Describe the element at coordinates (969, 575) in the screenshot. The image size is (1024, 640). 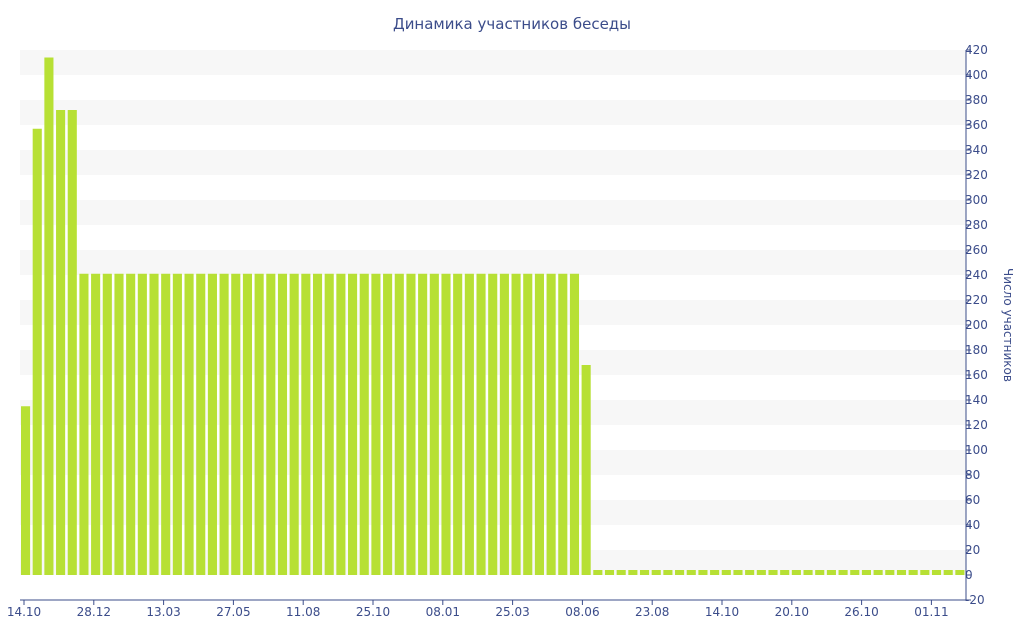
I see `y-tick-label: 0` at that location.